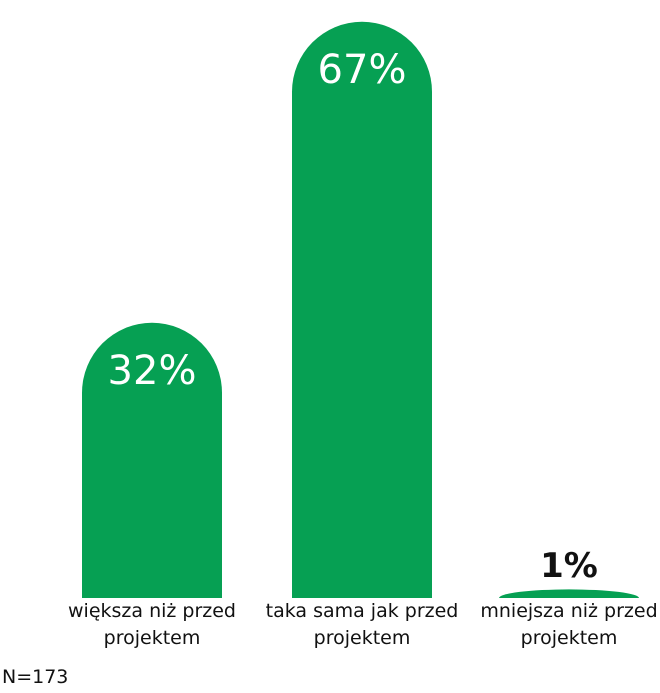 This screenshot has width=660, height=693. Describe the element at coordinates (35, 677) in the screenshot. I see `note: N=173` at that location.